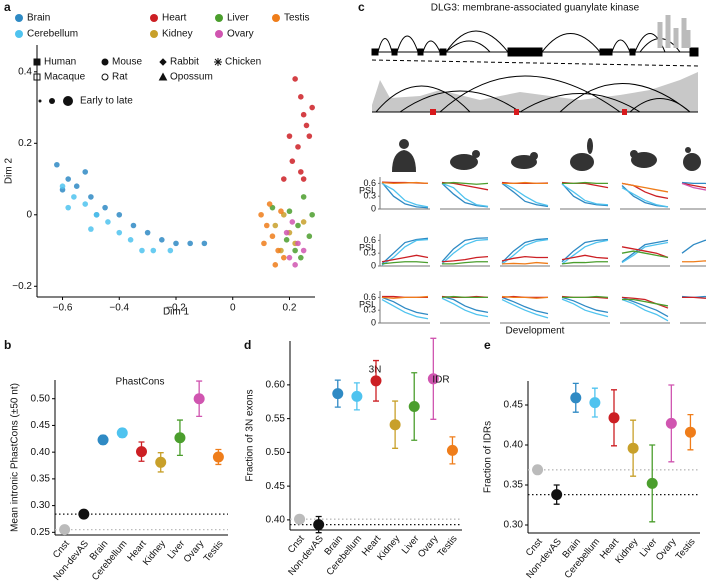 This screenshot has height=581, width=706. What do you see at coordinates (546, 155) in the screenshot?
I see `species-icons` at bounding box center [546, 155].